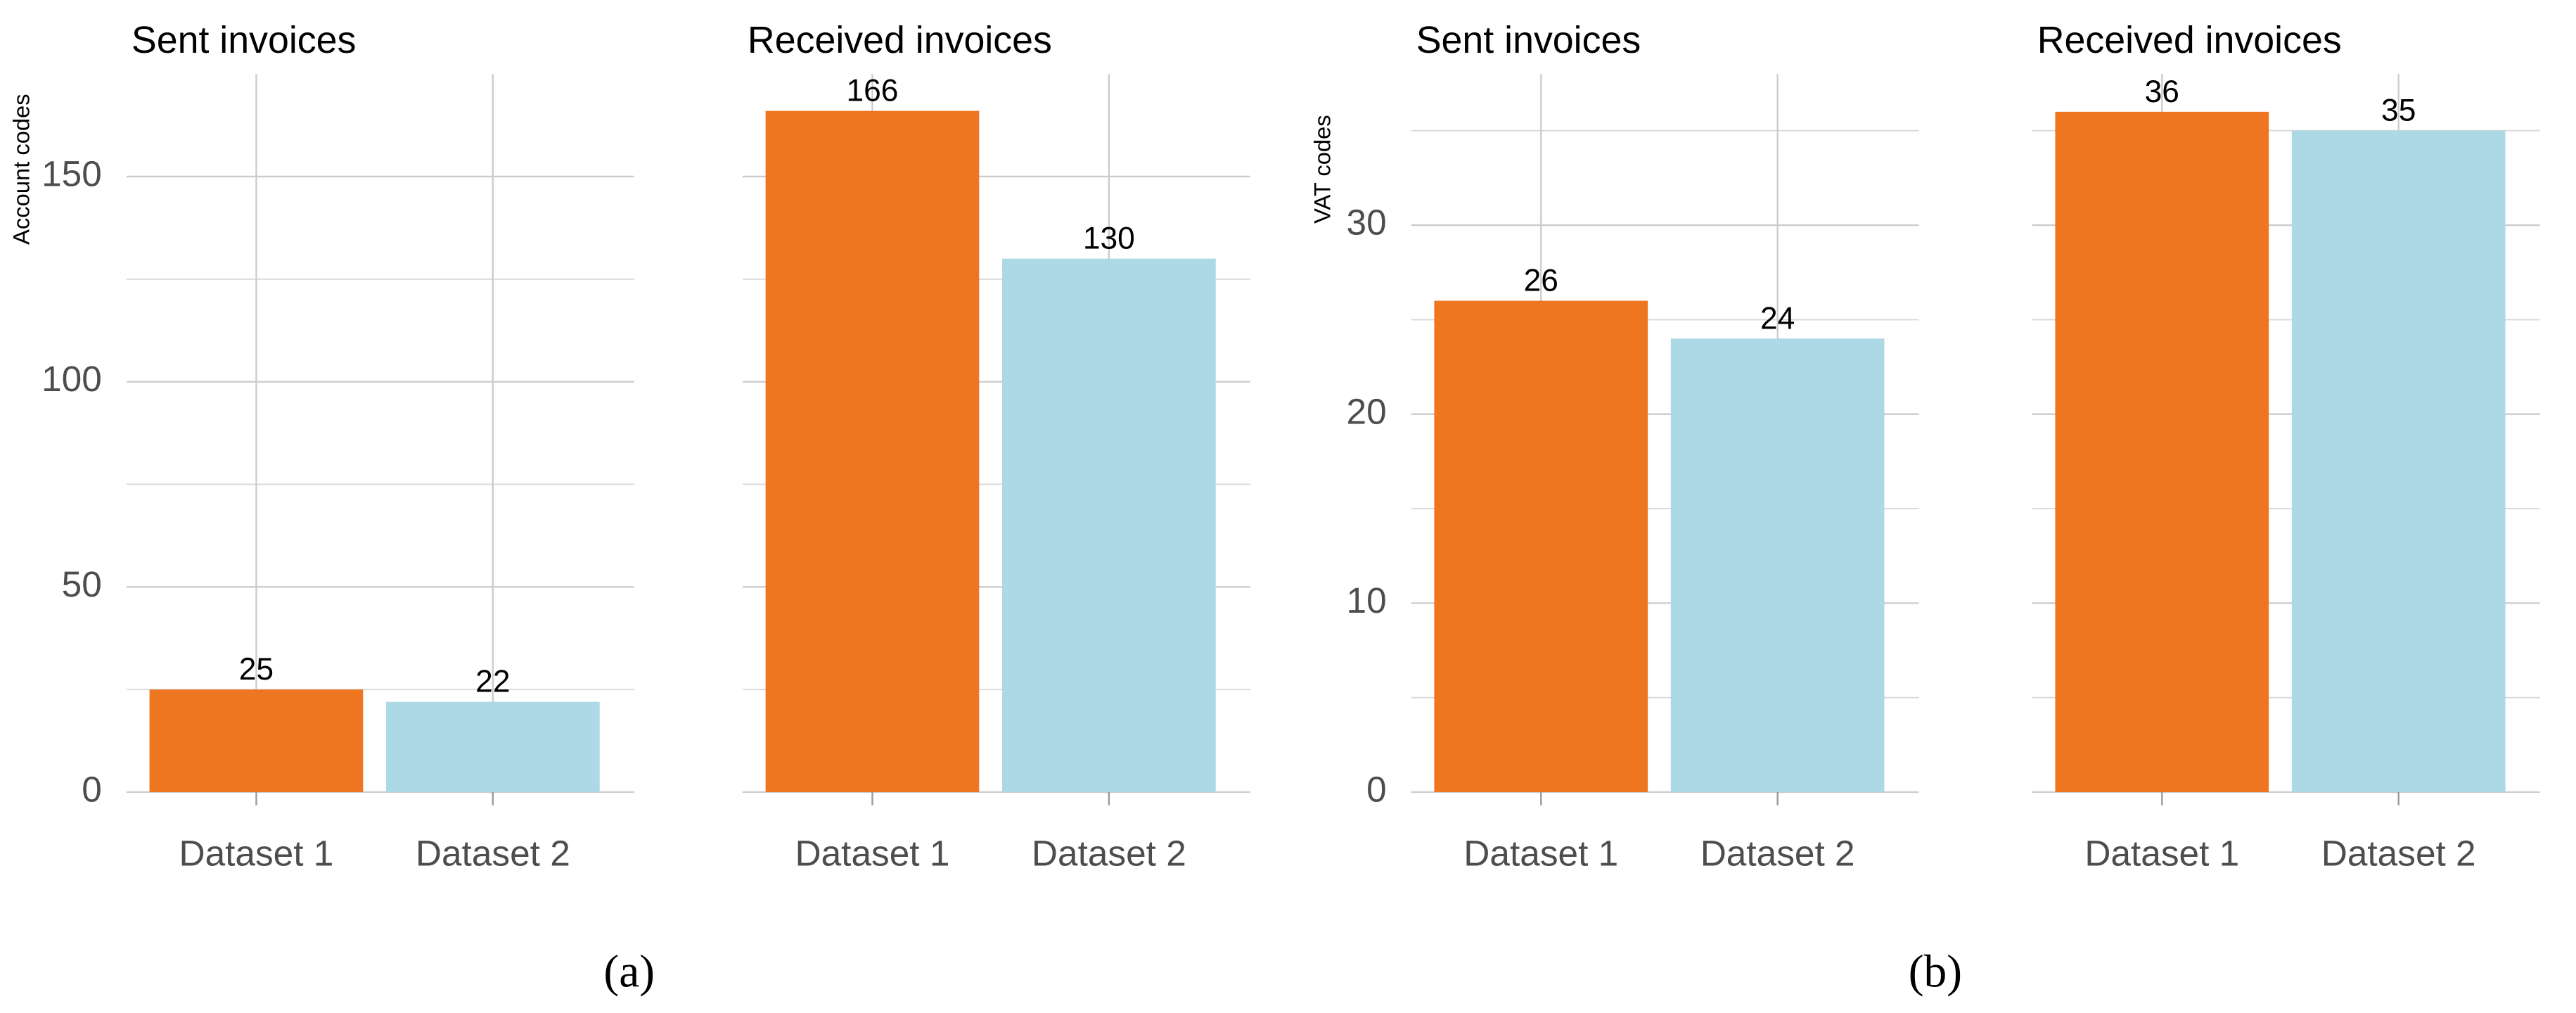 The width and height of the screenshot is (2576, 1013). What do you see at coordinates (71, 174) in the screenshot?
I see `y-tick-label: 150` at bounding box center [71, 174].